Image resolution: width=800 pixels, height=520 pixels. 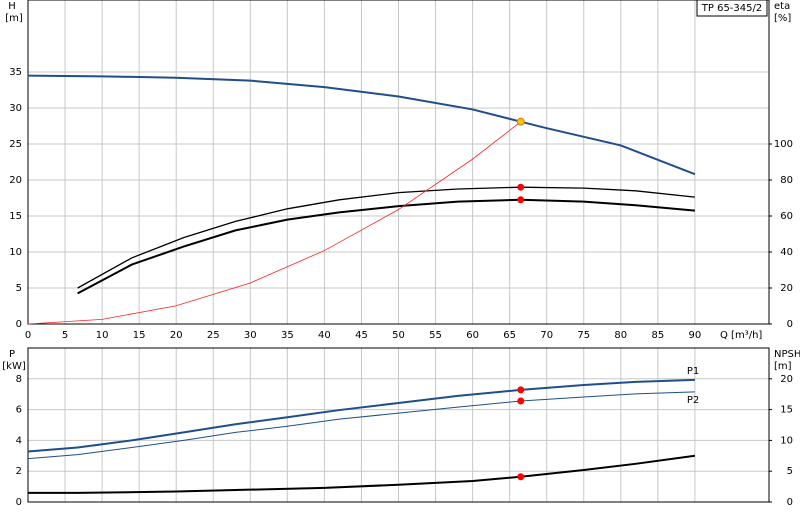 I want to click on model-box, so click(x=732, y=8).